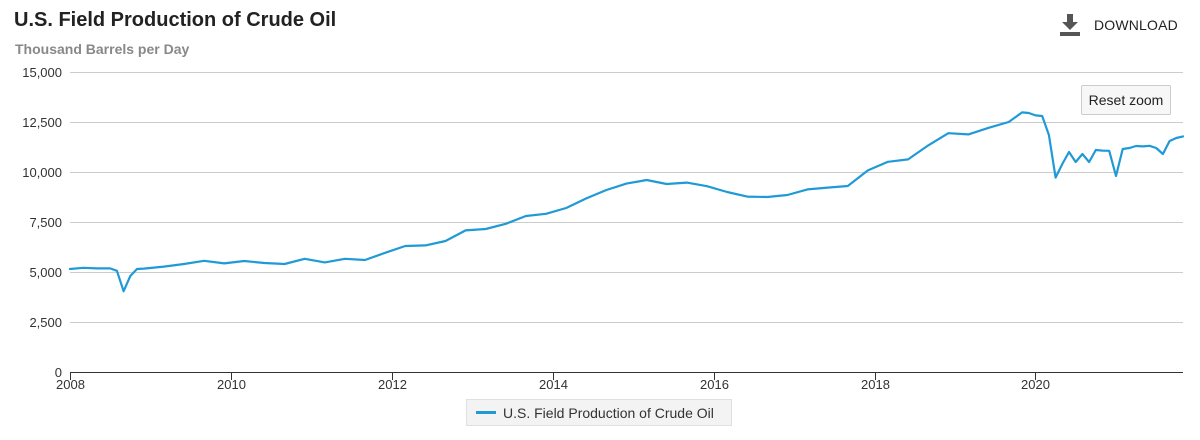 The image size is (1200, 440). I want to click on y-axis-labels: 0 2,500 5,000 7,500 10,000 12,500 15,000, so click(42, 222).